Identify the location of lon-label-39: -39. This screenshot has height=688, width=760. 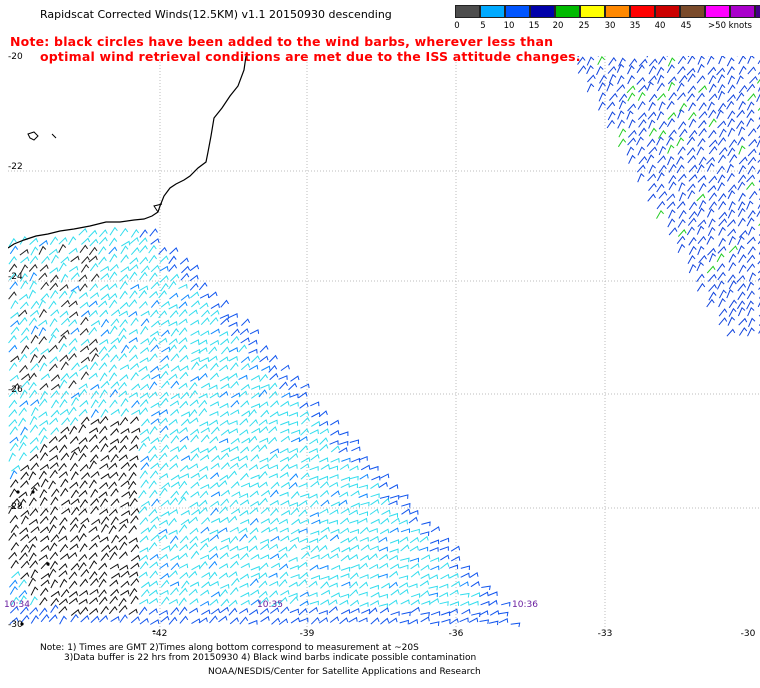
(307, 634).